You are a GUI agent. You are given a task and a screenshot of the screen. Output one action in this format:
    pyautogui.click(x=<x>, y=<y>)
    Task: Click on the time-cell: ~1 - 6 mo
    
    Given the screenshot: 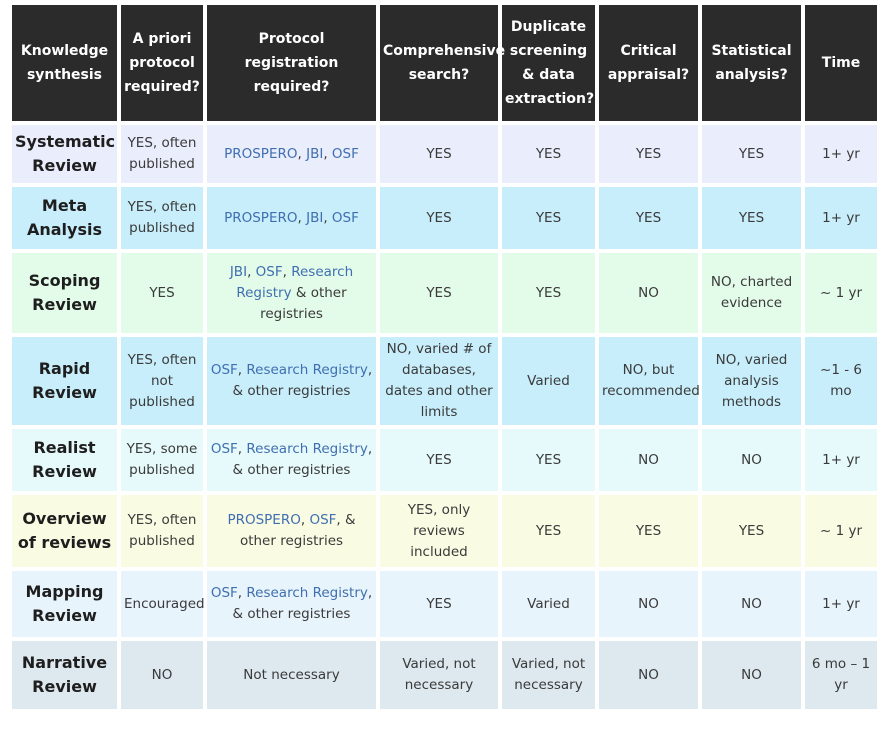 What is the action you would take?
    pyautogui.click(x=841, y=381)
    